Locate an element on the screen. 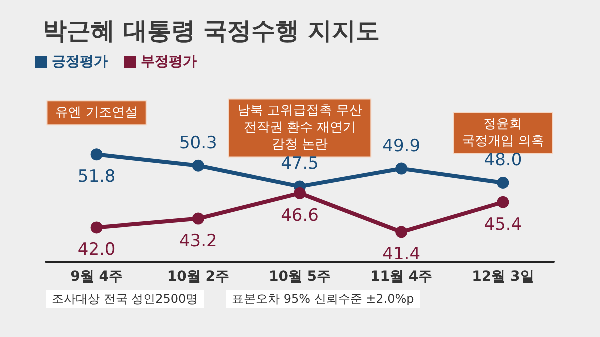  x-tick-label: 9월 4주 is located at coordinates (96, 277).